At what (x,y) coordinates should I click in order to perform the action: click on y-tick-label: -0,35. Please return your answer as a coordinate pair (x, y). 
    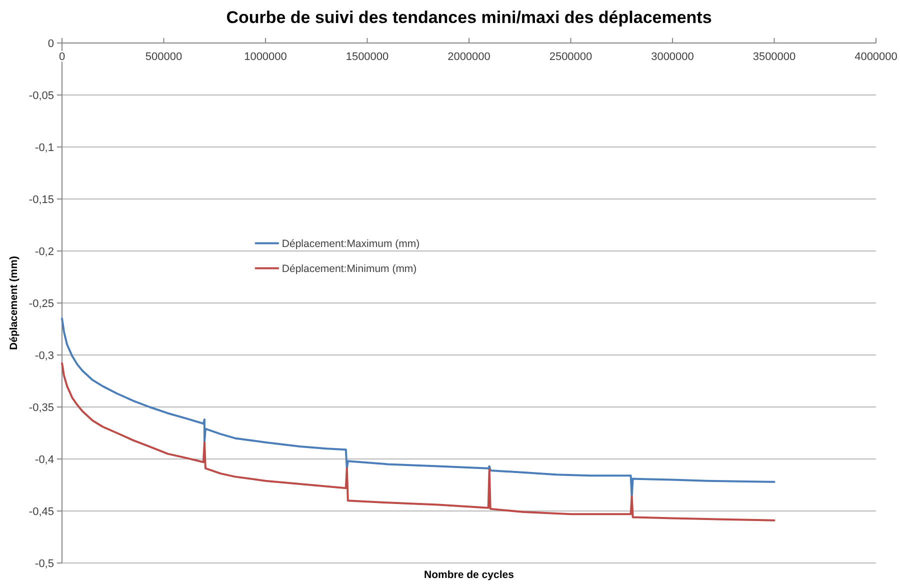
    Looking at the image, I should click on (41, 408).